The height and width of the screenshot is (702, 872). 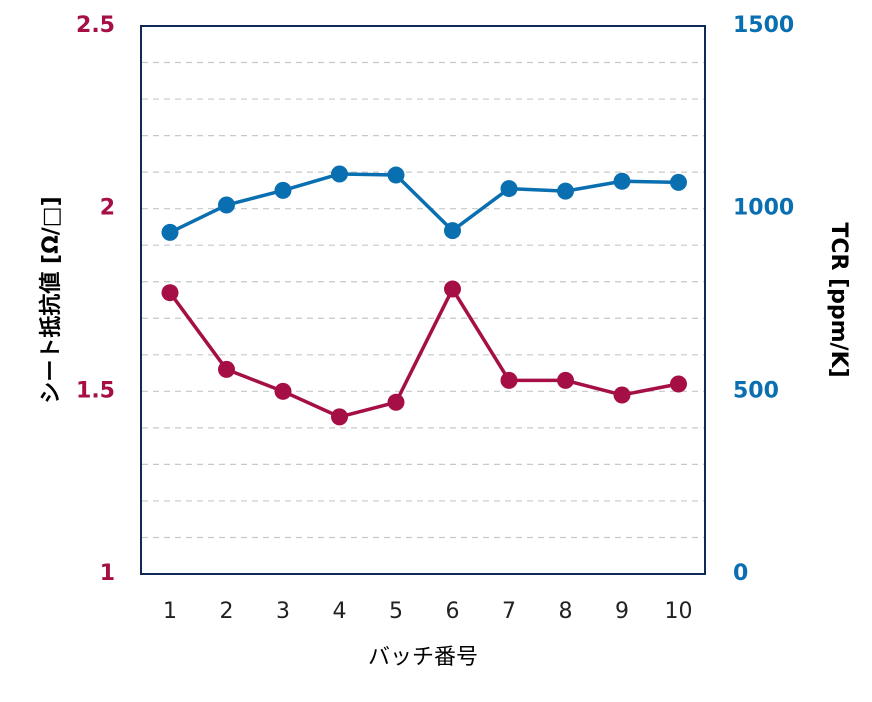 I want to click on series-right, so click(x=424, y=203).